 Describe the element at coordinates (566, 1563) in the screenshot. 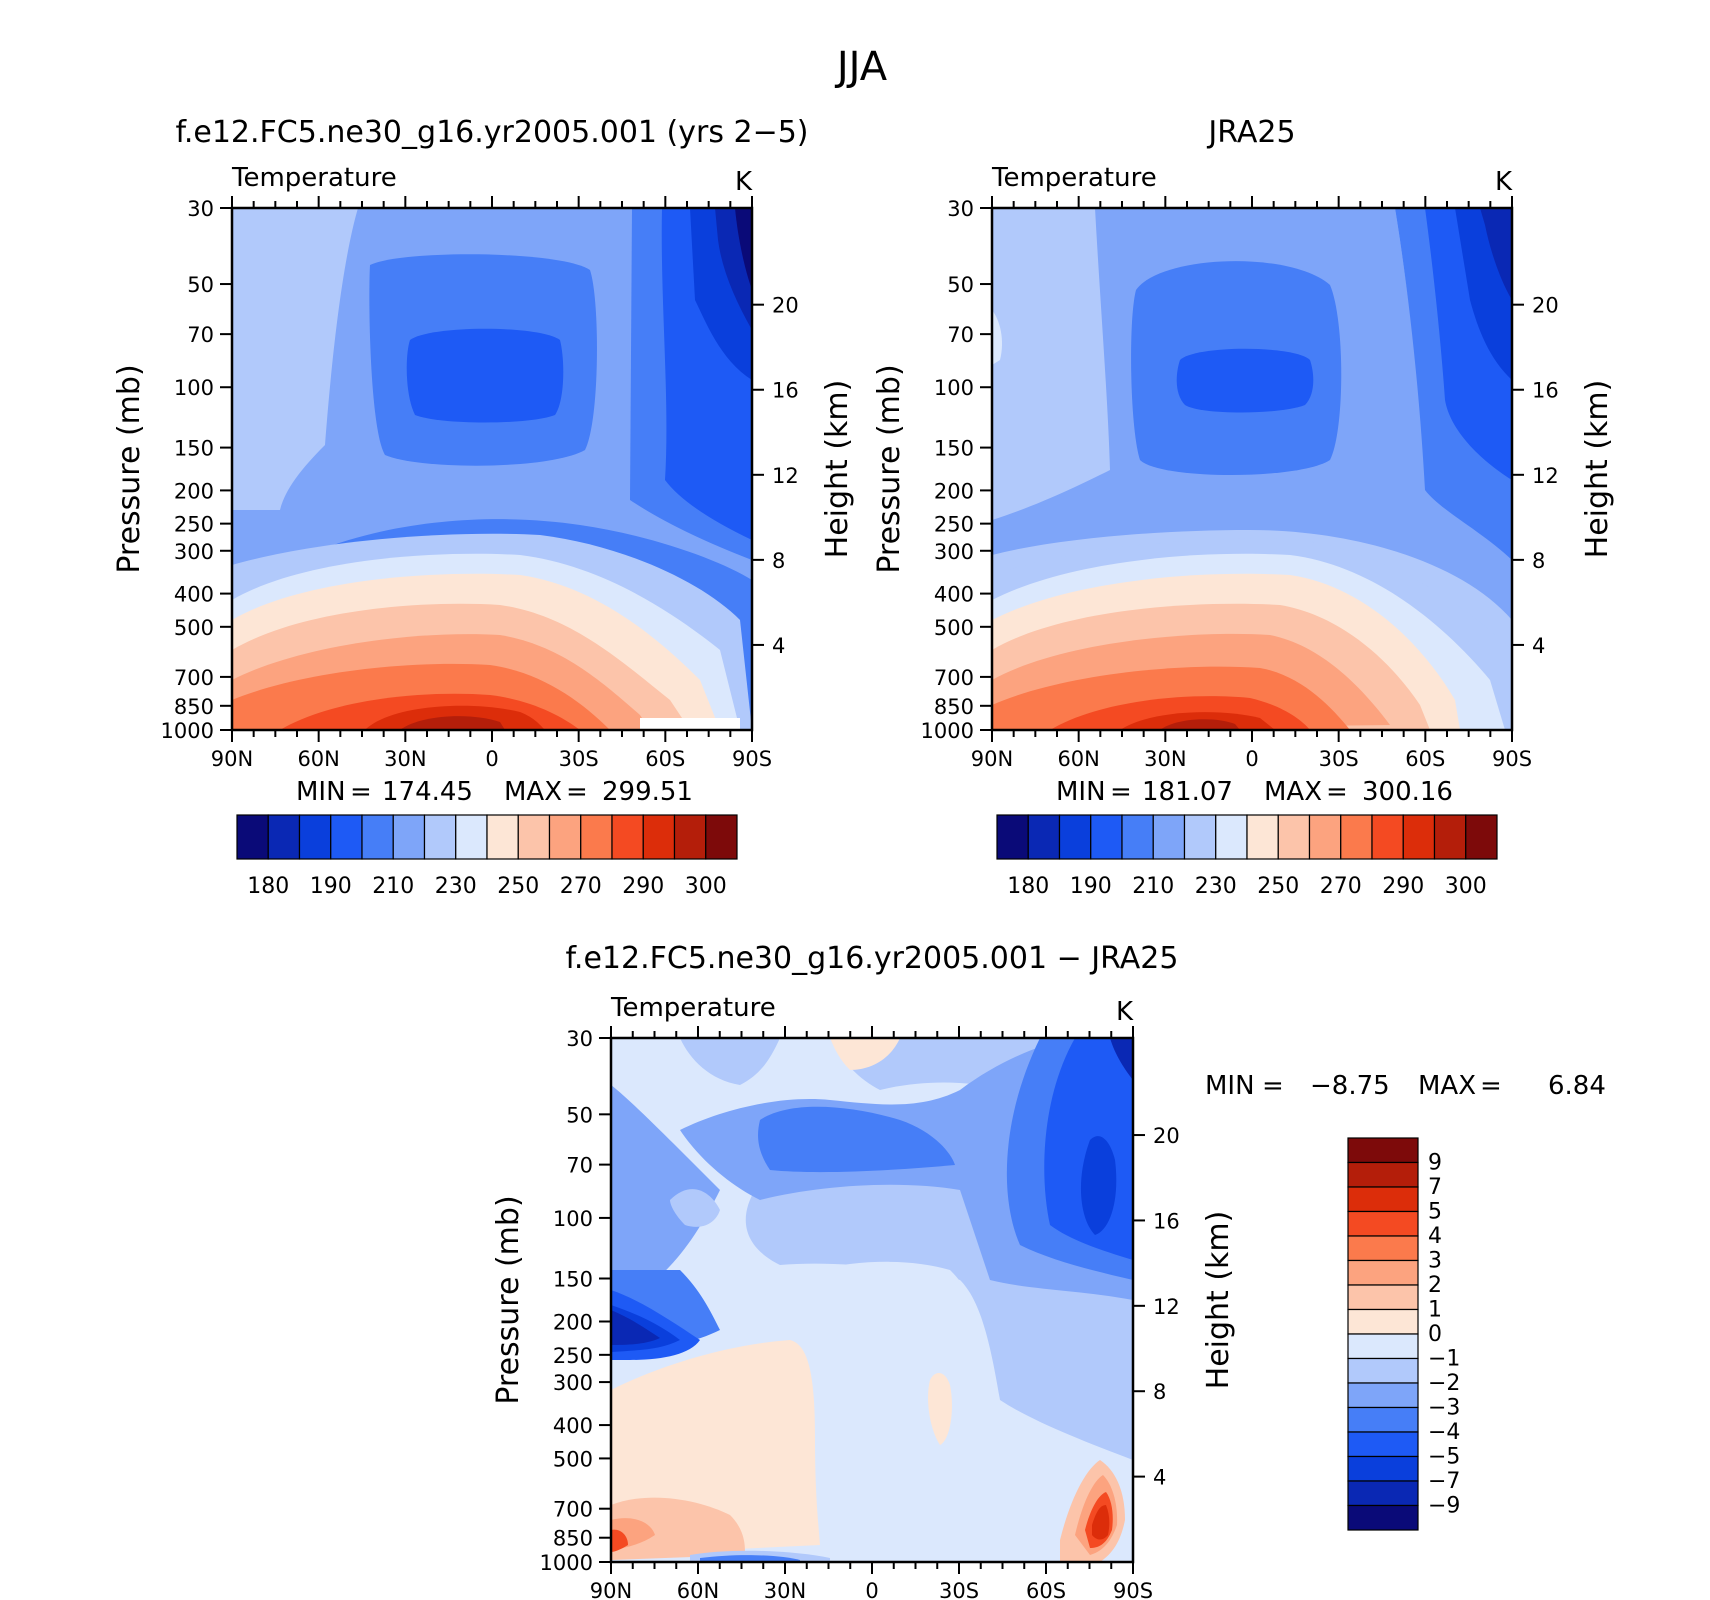

I see `y-tick-label: 1000` at that location.